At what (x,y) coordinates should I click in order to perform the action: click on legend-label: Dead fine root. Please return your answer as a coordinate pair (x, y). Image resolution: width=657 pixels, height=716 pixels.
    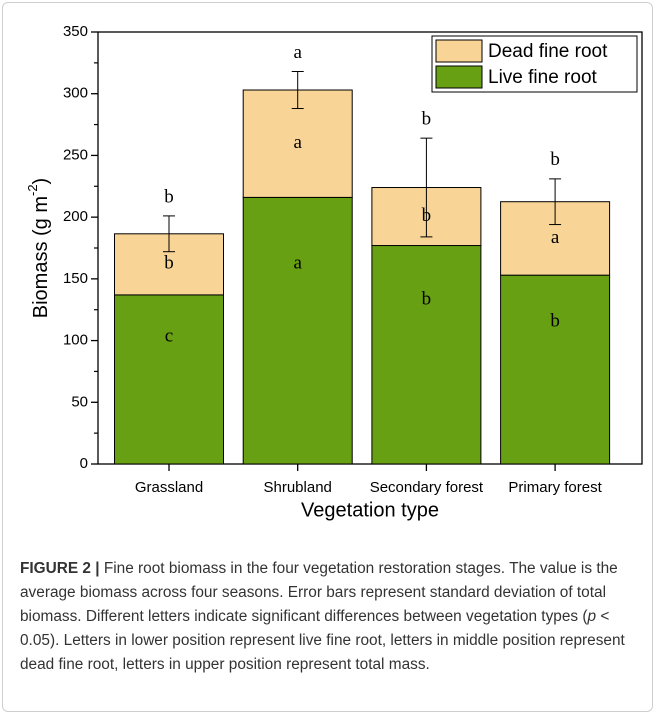
    Looking at the image, I should click on (548, 51).